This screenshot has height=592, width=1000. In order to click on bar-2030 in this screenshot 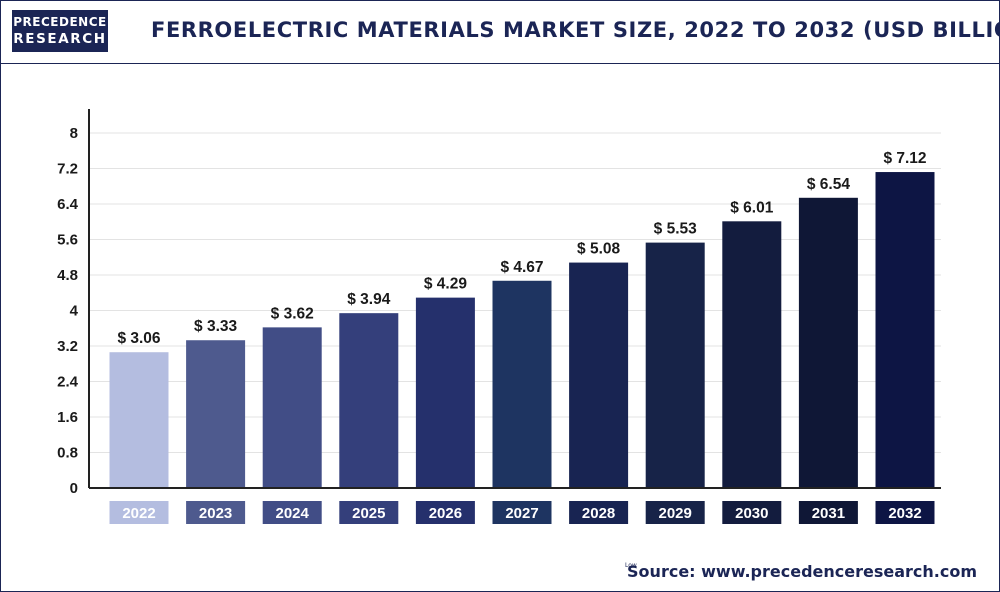, I will do `click(752, 354)`.